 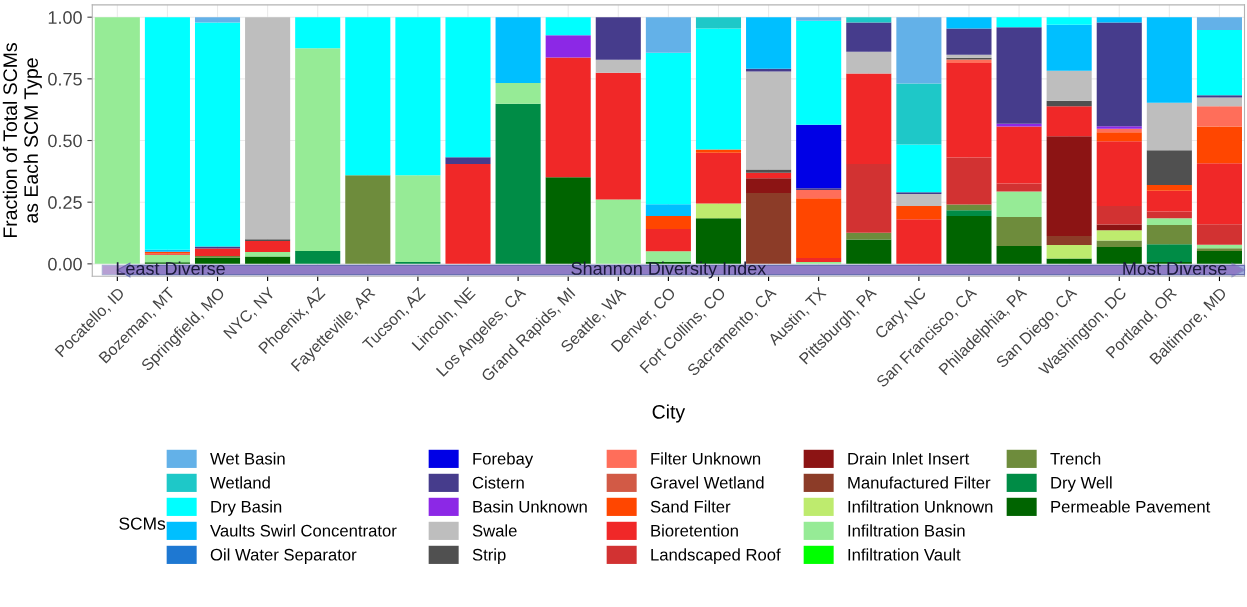 I want to click on y-tick-label: 0.50, so click(x=65, y=141).